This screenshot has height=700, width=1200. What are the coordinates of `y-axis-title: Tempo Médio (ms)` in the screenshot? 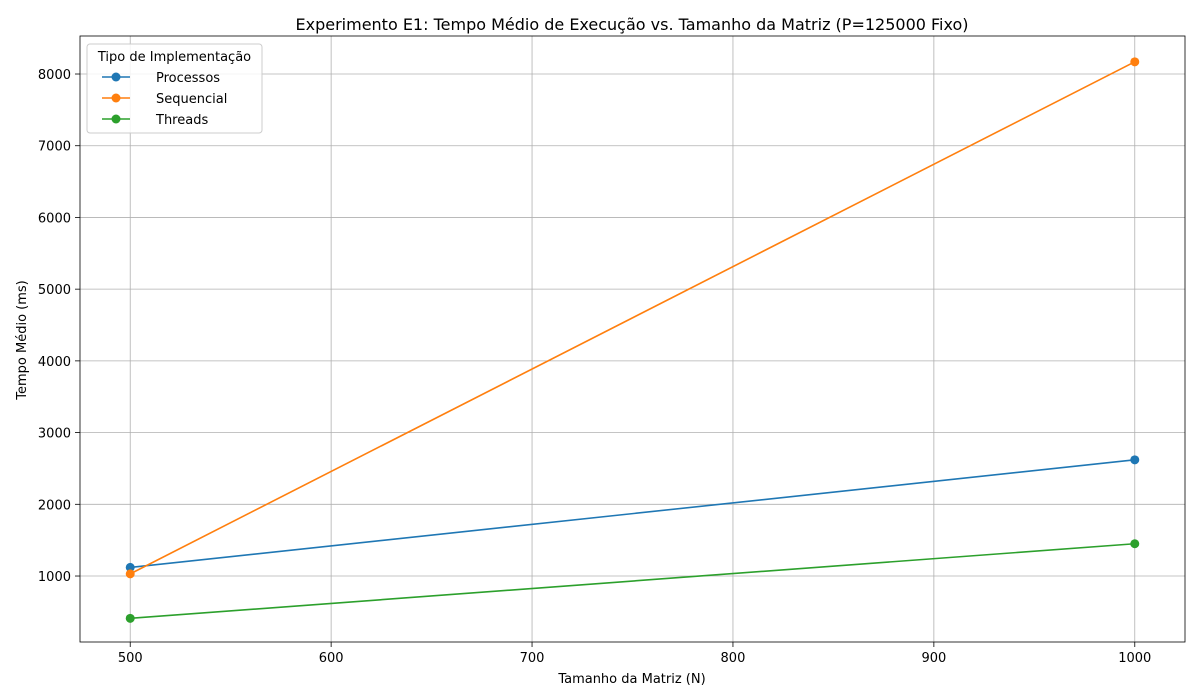 It's located at (22, 340).